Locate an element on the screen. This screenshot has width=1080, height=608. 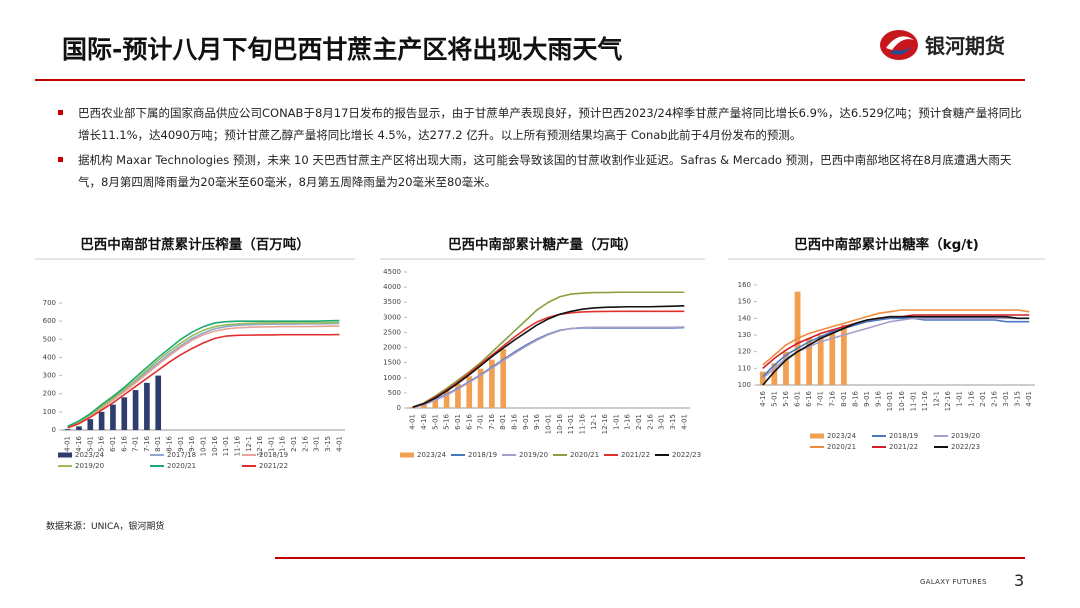
y-tick-label: 110 is located at coordinates (744, 368).